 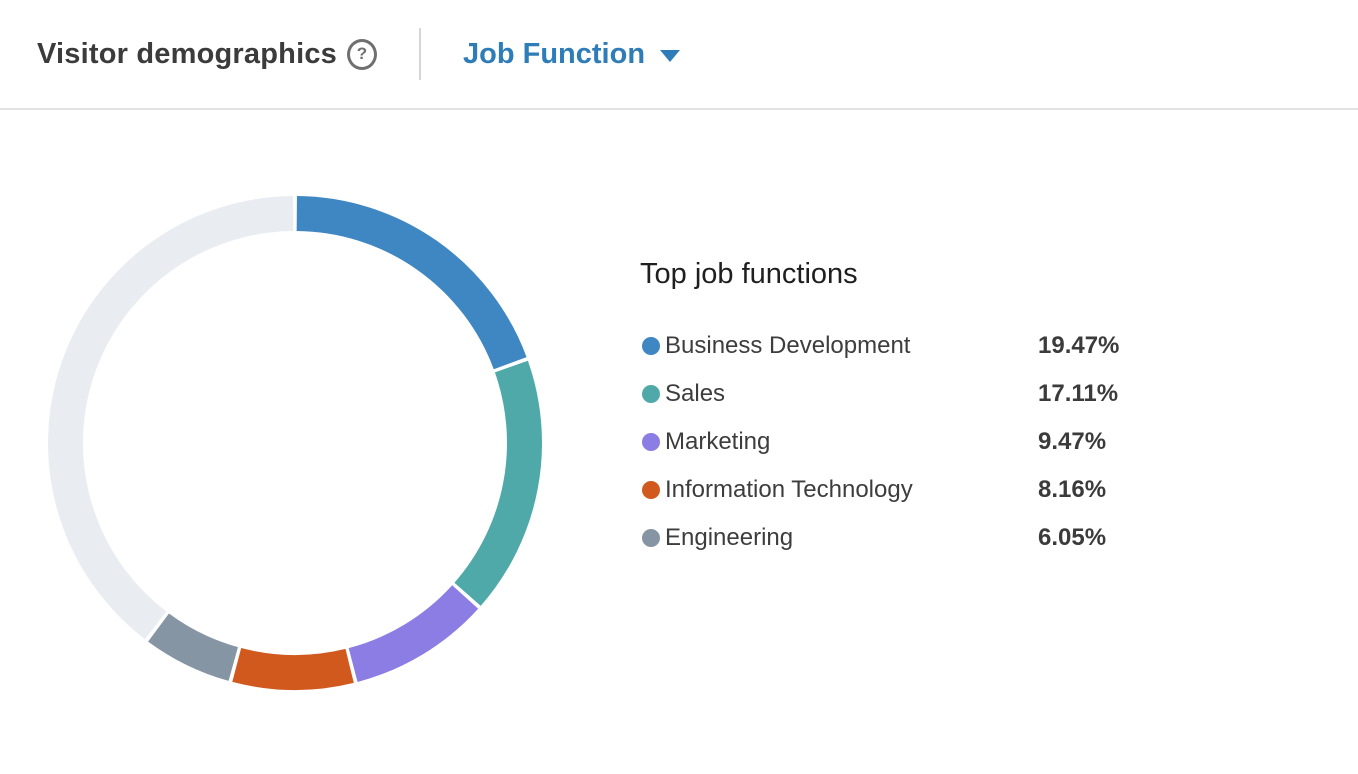 I want to click on legend-label: Information Technology, so click(x=789, y=489).